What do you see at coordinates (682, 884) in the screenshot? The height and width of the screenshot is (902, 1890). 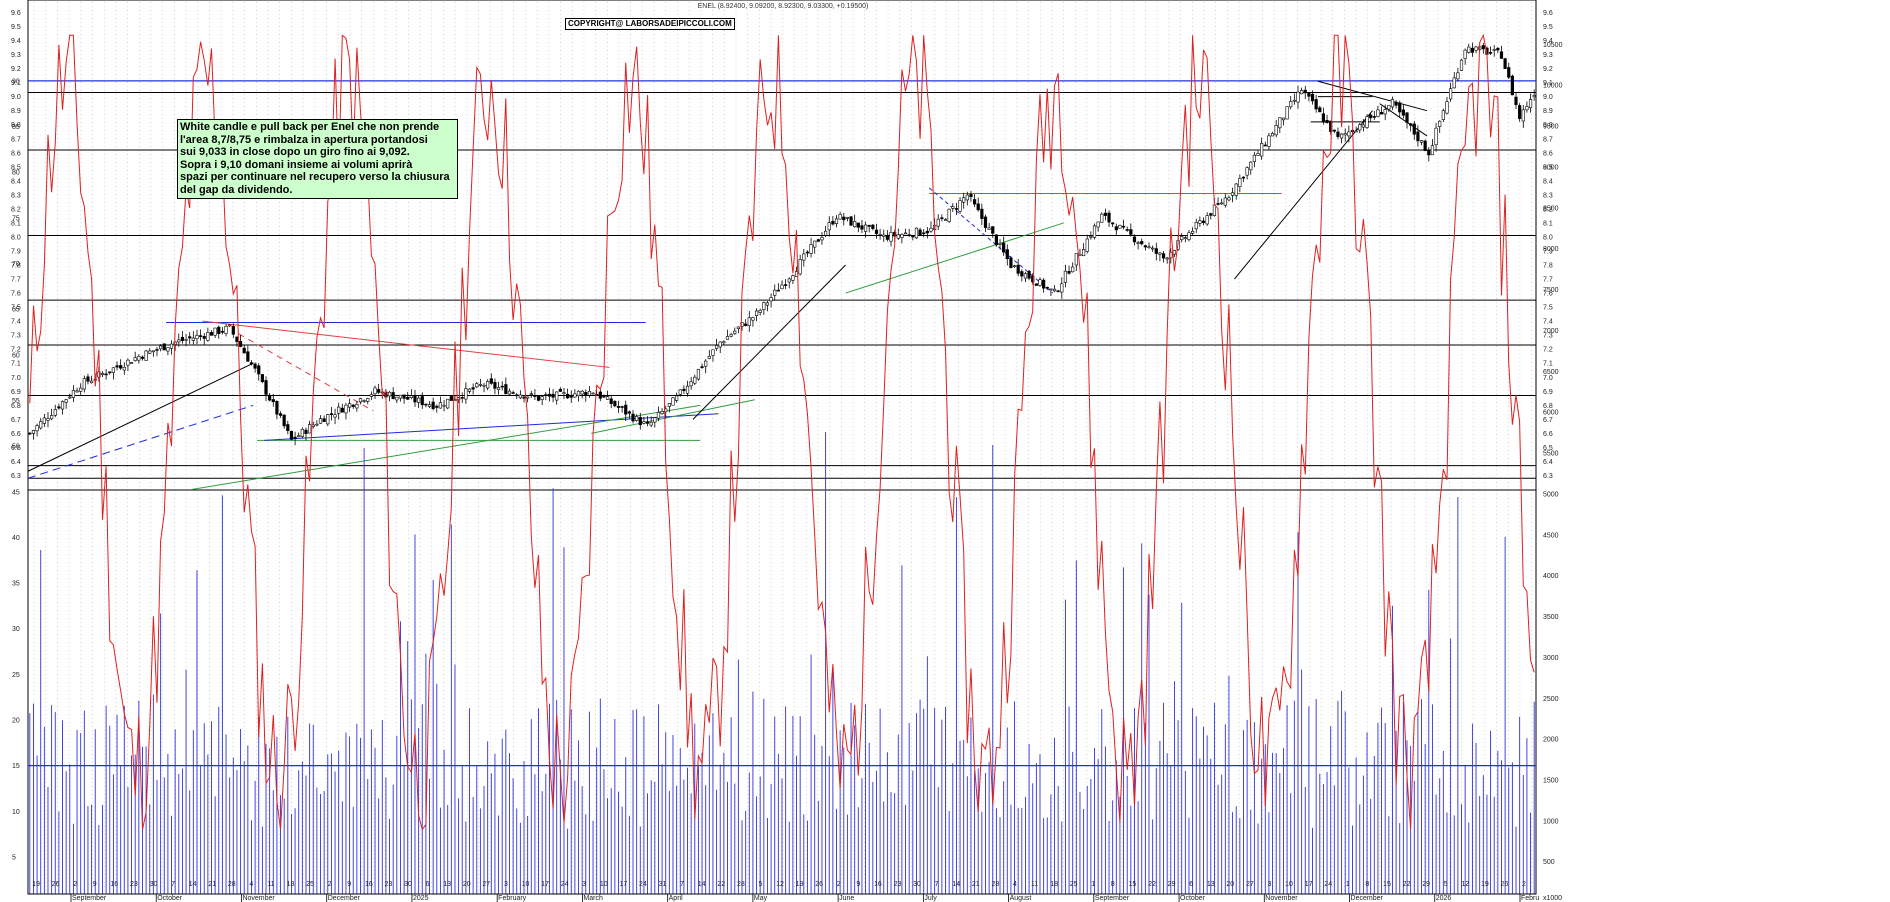 I see `date-tick: 7` at bounding box center [682, 884].